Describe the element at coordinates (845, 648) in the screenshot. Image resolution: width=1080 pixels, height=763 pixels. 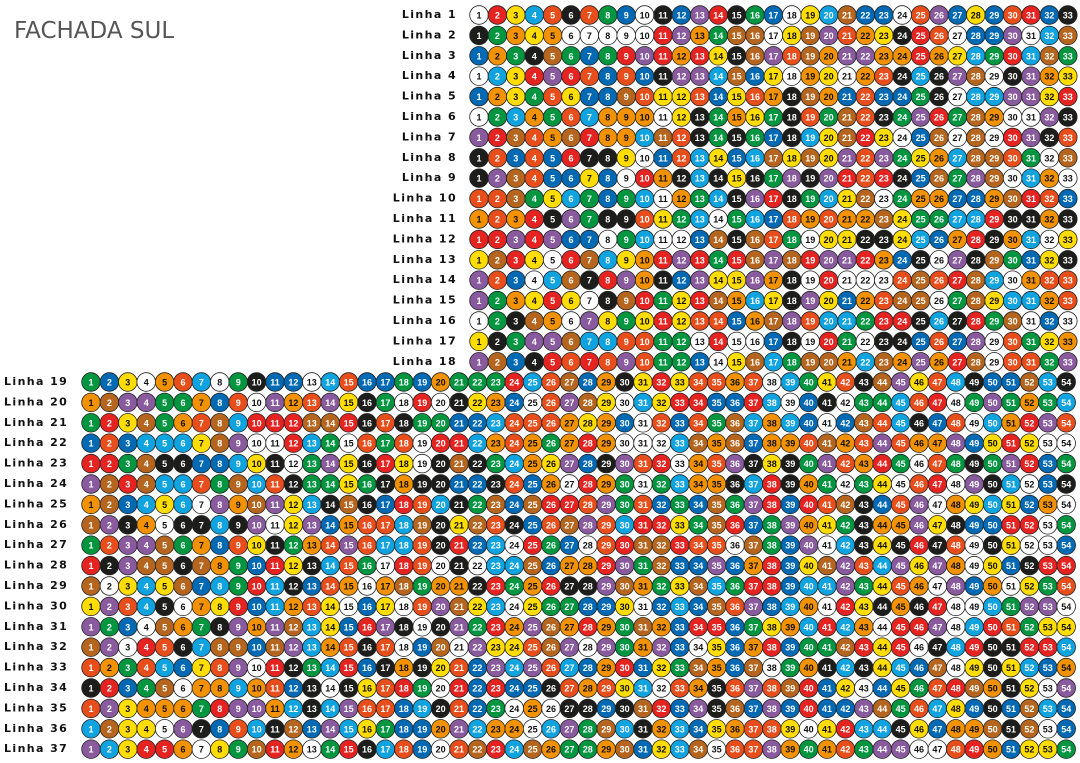
I see `tile-number: 42` at that location.